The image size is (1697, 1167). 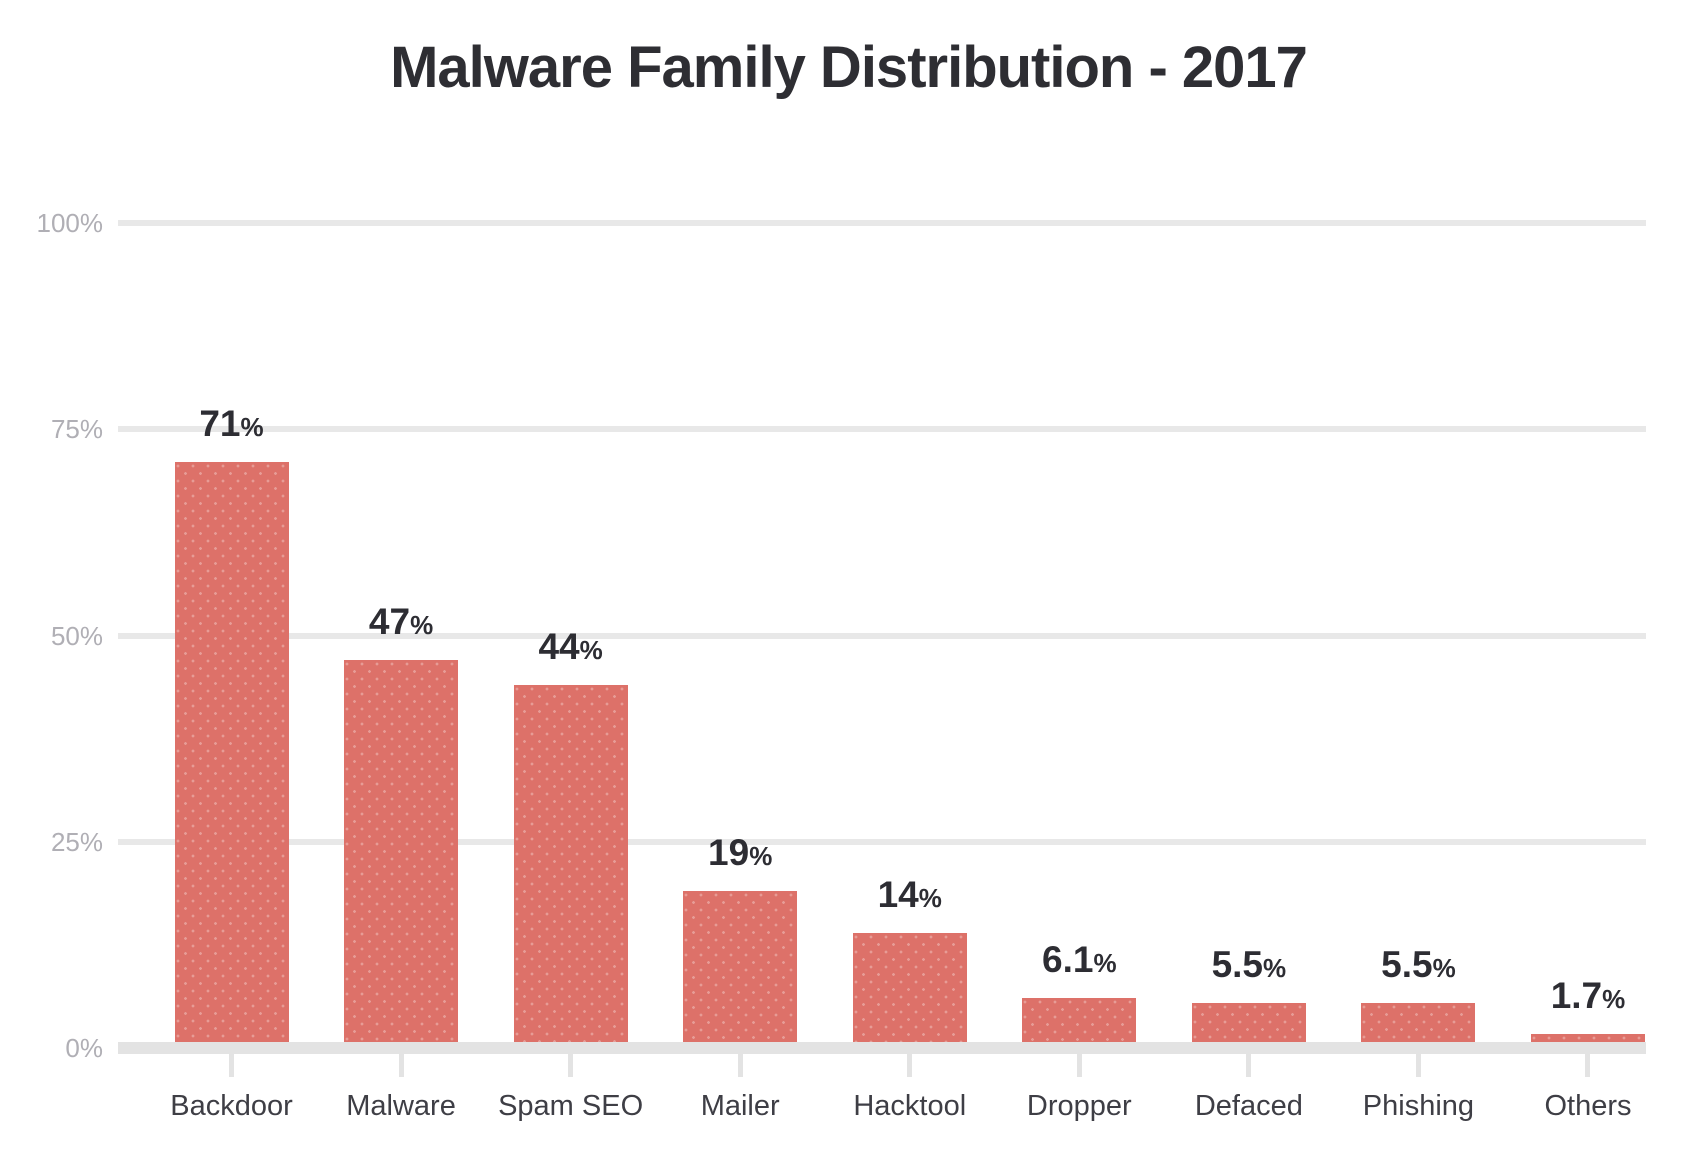 What do you see at coordinates (729, 853) in the screenshot?
I see `value-label-number: 19` at bounding box center [729, 853].